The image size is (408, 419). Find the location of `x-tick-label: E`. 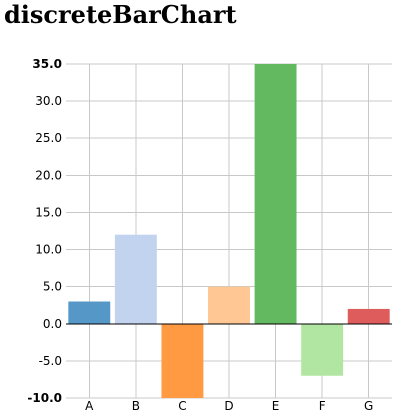

x-tick-label: E is located at coordinates (276, 406).